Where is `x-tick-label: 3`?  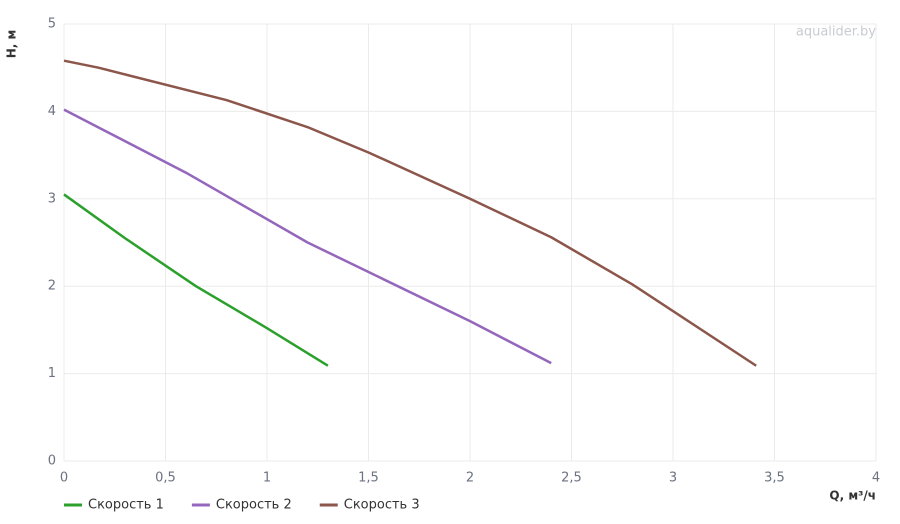 x-tick-label: 3 is located at coordinates (673, 478).